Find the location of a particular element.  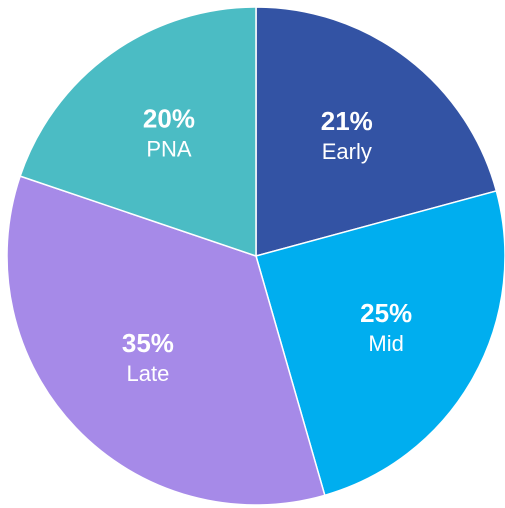

slice-category-label: Early is located at coordinates (347, 151).